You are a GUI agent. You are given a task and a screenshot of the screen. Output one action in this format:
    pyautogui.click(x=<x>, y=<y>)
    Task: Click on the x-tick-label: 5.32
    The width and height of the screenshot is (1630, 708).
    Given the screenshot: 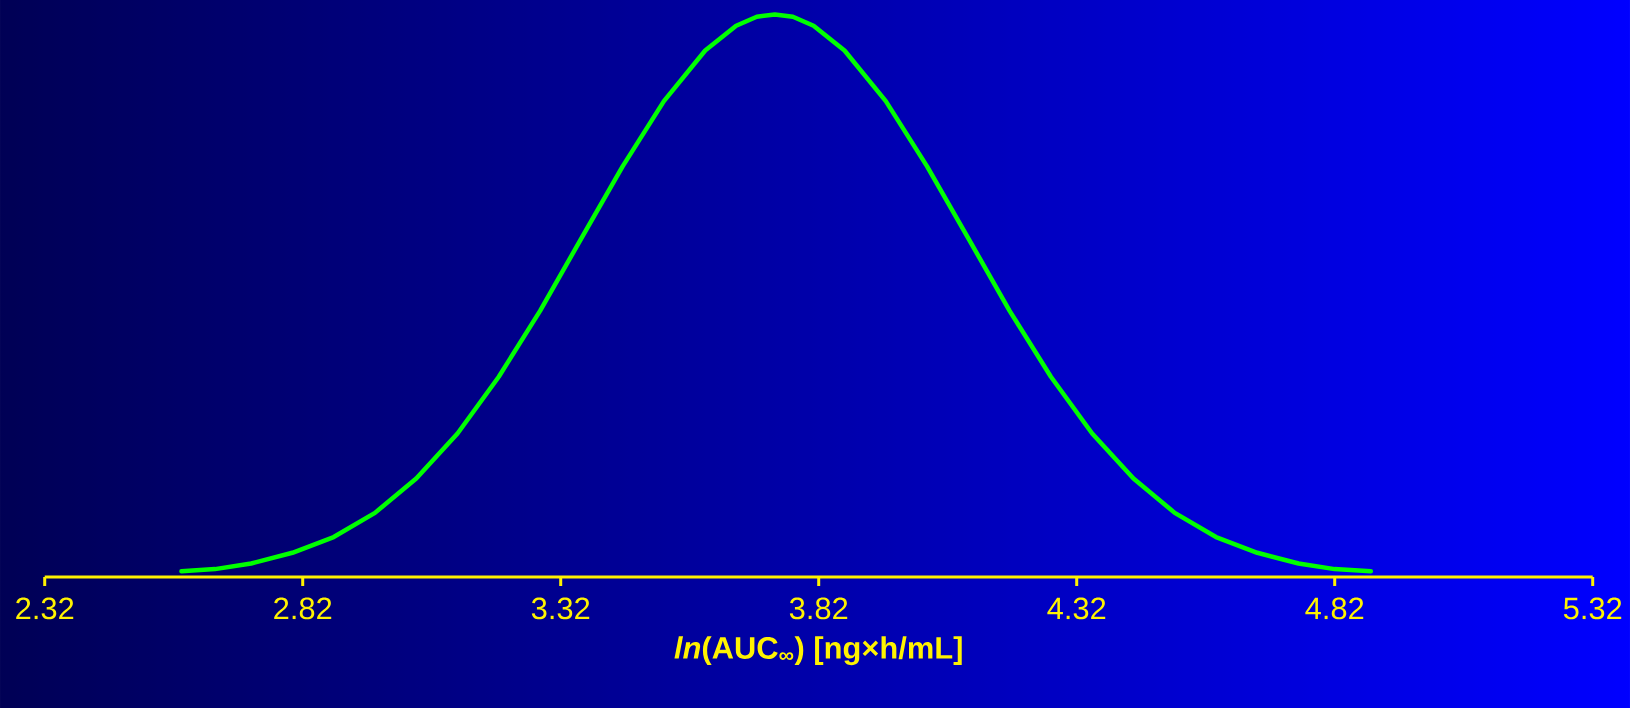 What is the action you would take?
    pyautogui.click(x=1592, y=608)
    